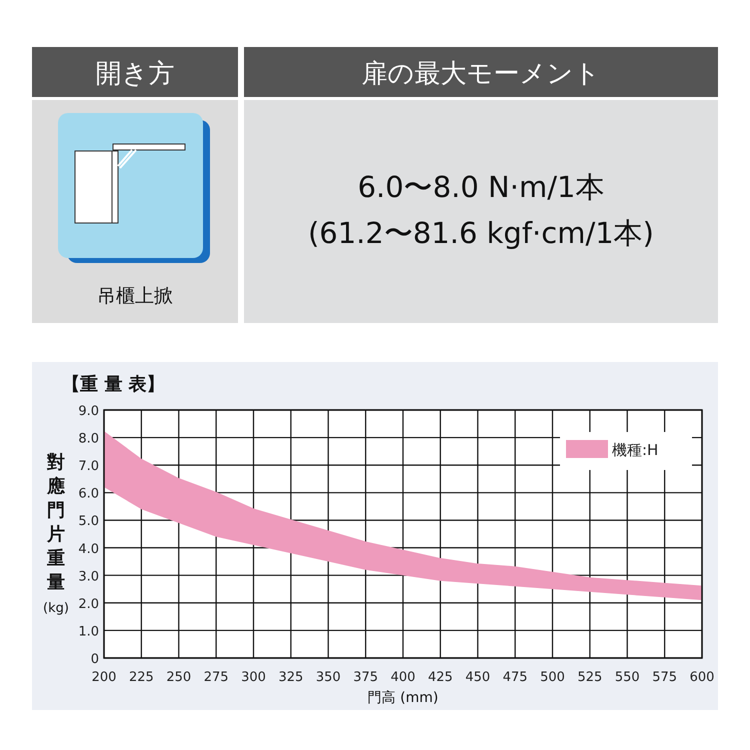 The image size is (750, 750). I want to click on x-tick-label: 425, so click(440, 677).